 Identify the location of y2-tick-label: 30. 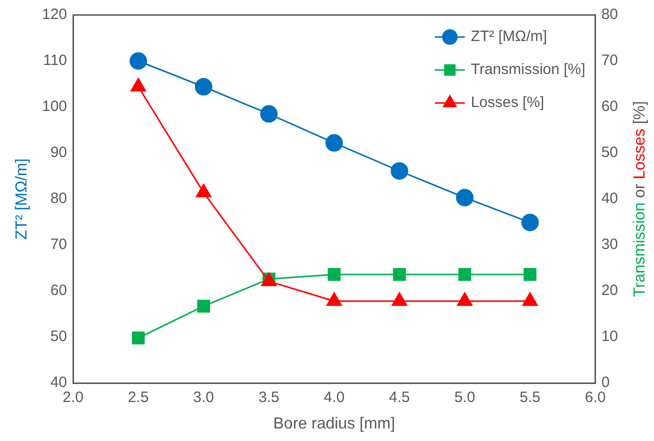
(609, 245).